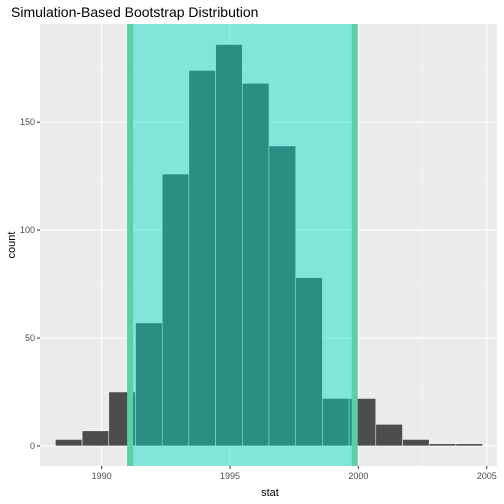 The height and width of the screenshot is (504, 504). Describe the element at coordinates (102, 476) in the screenshot. I see `x-tick-label: 1990` at that location.